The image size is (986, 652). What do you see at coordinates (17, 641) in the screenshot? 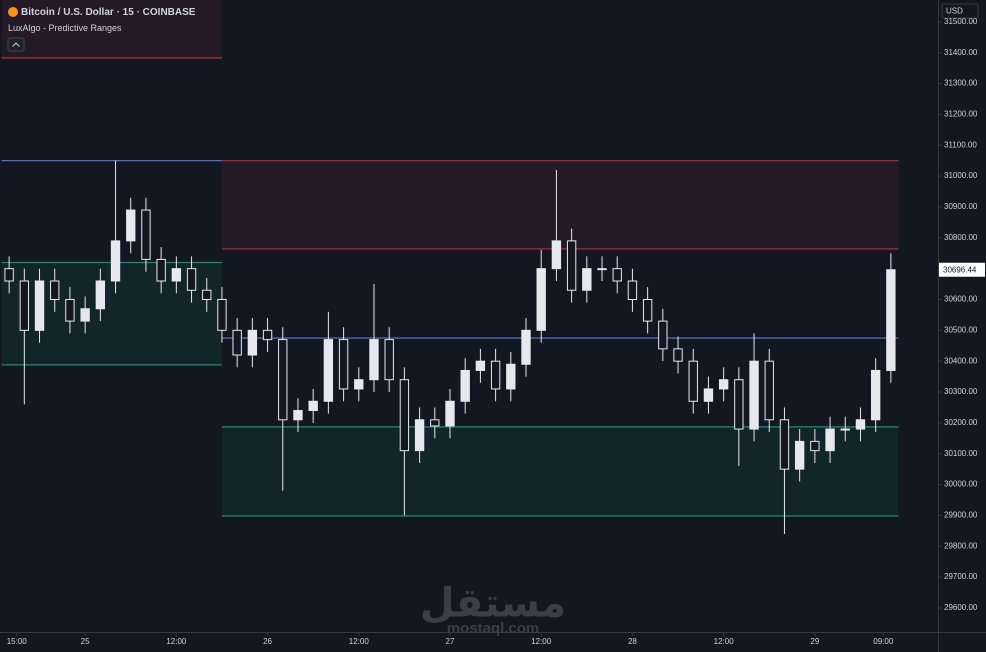
I see `x-tick-label: 15:00` at bounding box center [17, 641].